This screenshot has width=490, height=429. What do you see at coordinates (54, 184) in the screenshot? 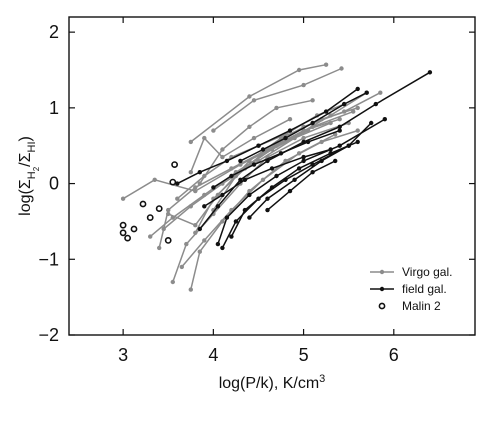
I see `y-tick-label: 0` at bounding box center [54, 184].